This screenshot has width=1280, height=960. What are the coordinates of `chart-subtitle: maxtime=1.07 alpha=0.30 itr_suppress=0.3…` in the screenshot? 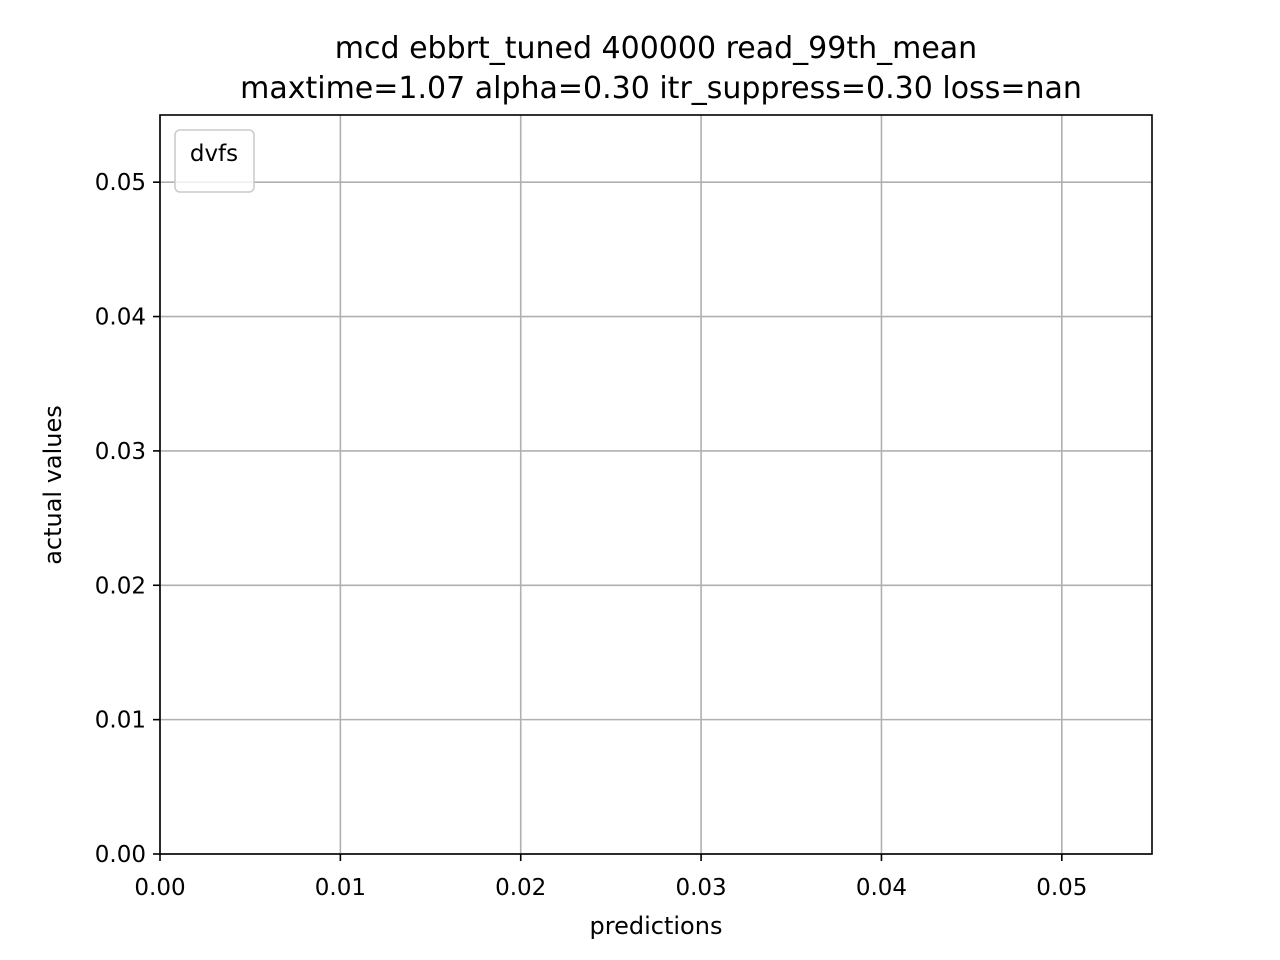 It's located at (661, 88).